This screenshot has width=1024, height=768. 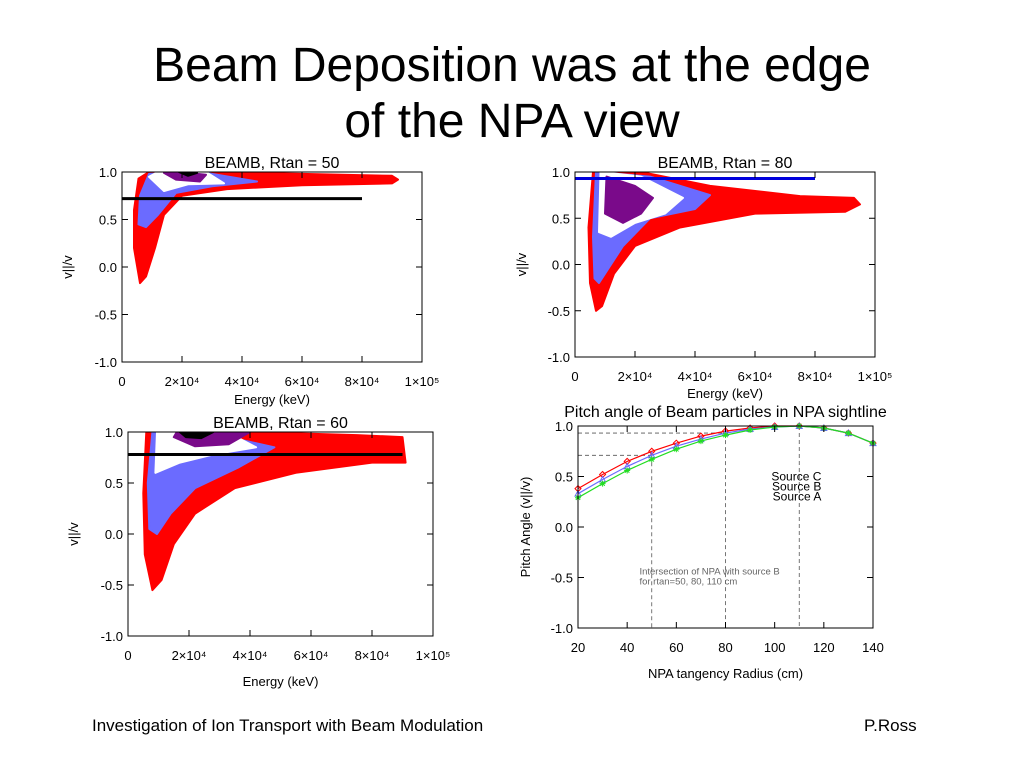 What do you see at coordinates (796, 487) in the screenshot?
I see `legend-entry: Source B` at bounding box center [796, 487].